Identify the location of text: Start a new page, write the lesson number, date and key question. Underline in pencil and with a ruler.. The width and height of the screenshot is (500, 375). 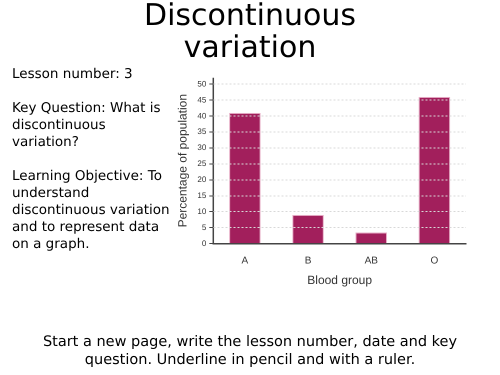
(250, 351).